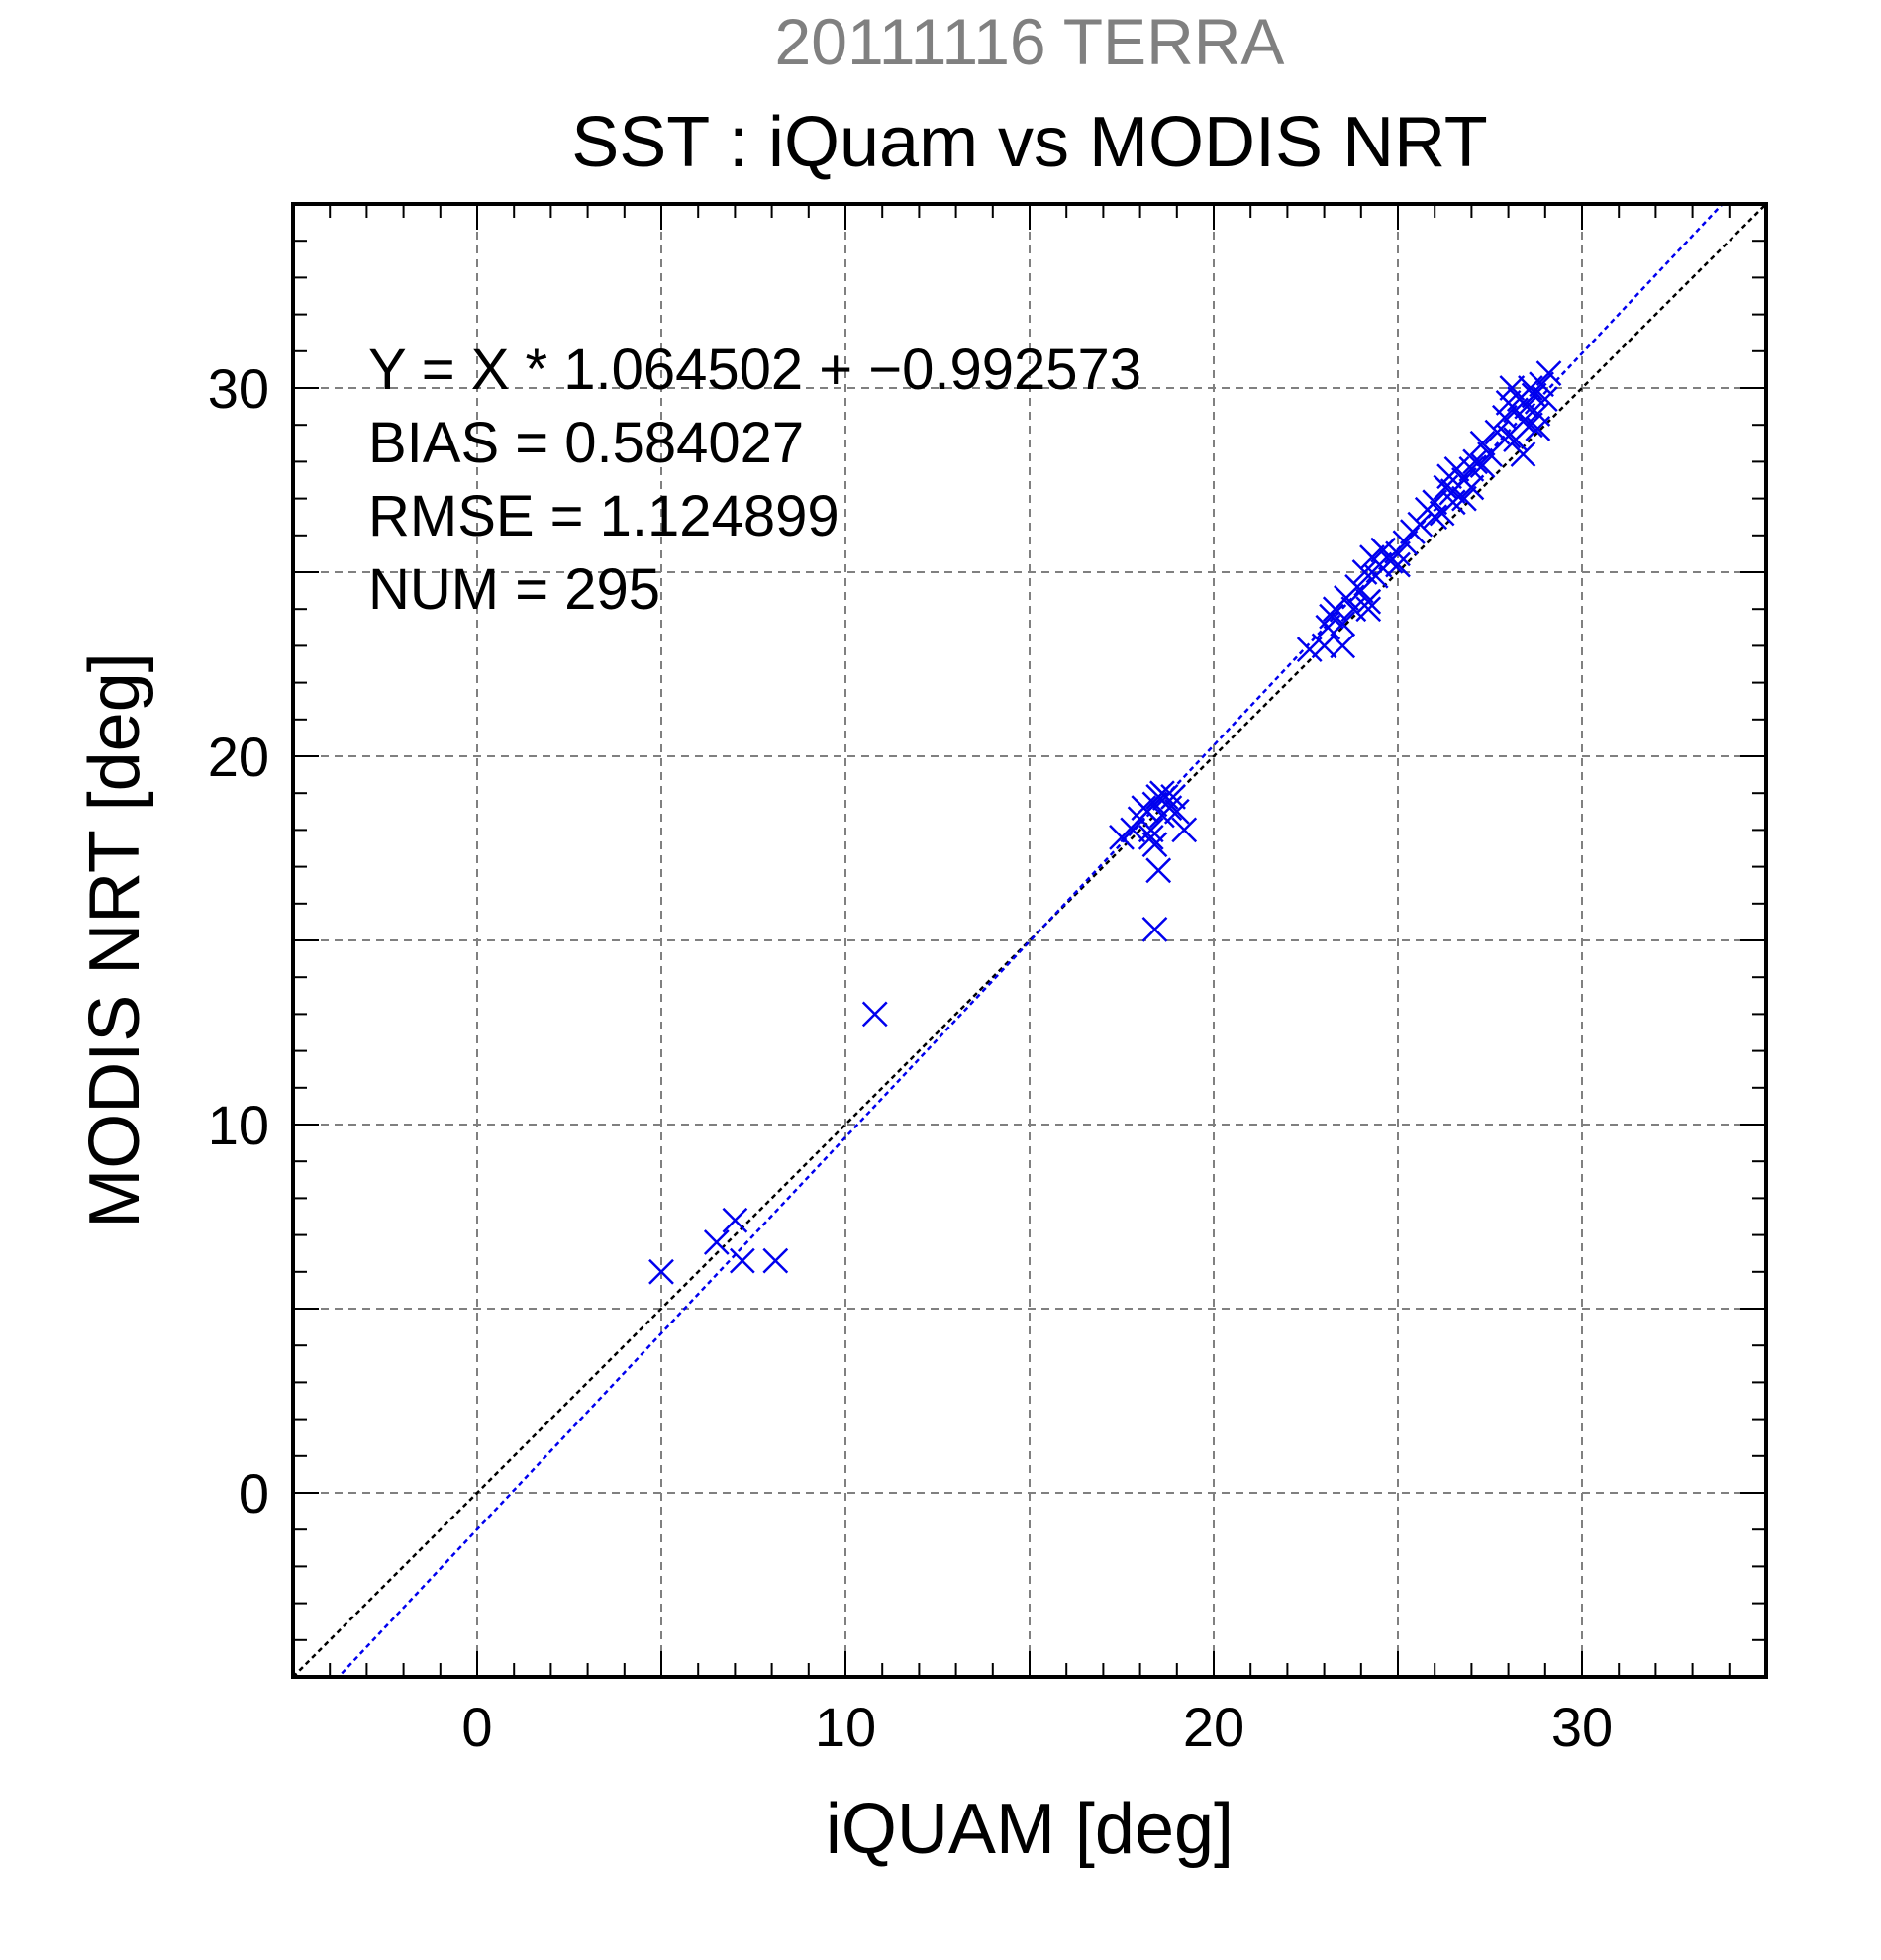  Describe the element at coordinates (604, 516) in the screenshot. I see `stats-rmse: RMSE = 1.124899` at that location.